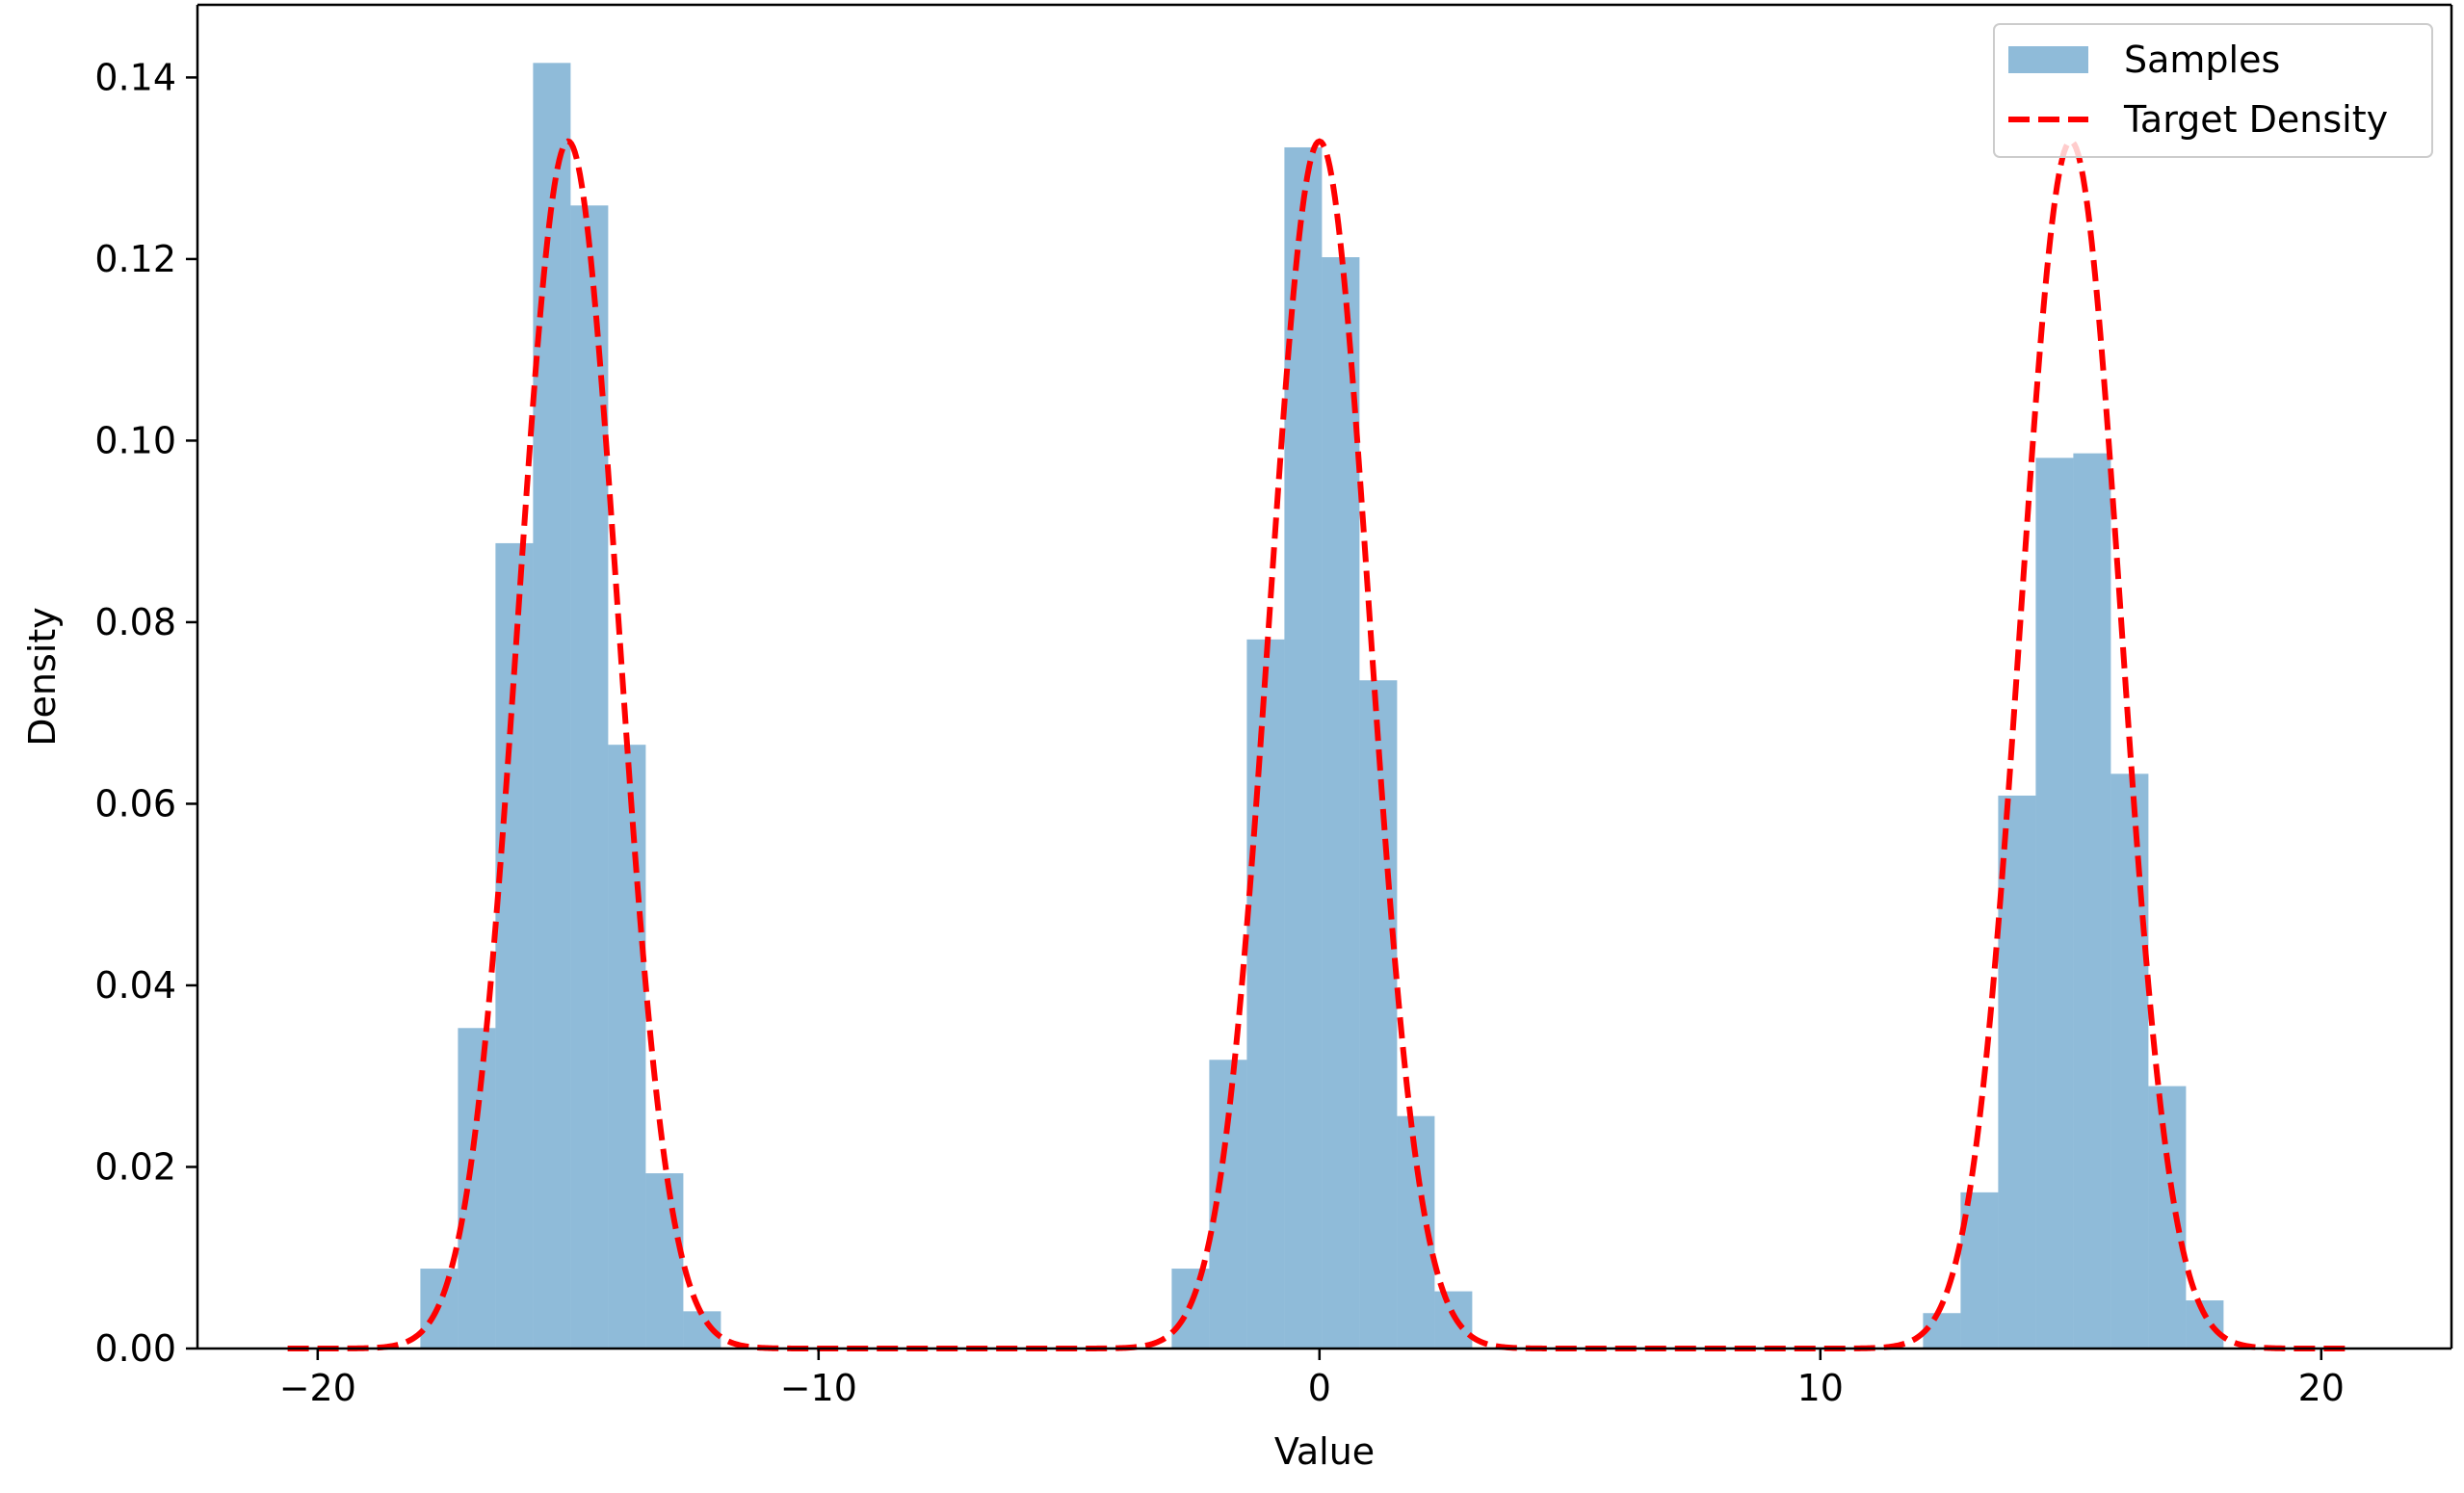 The width and height of the screenshot is (2464, 1493). Describe the element at coordinates (135, 622) in the screenshot. I see `y-tick-label: 0.08` at that location.